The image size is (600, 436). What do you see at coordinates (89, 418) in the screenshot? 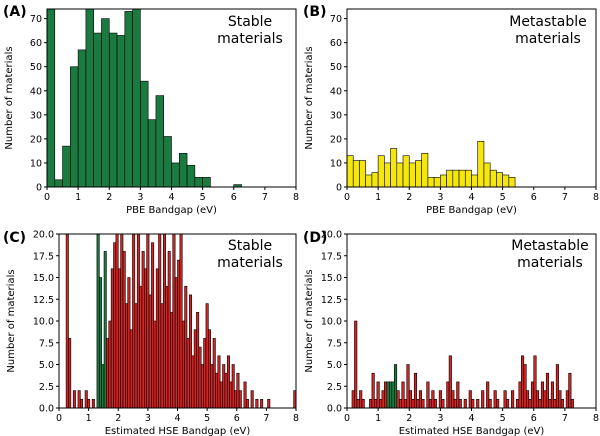
I see `x-tick-label: 1` at bounding box center [89, 418].